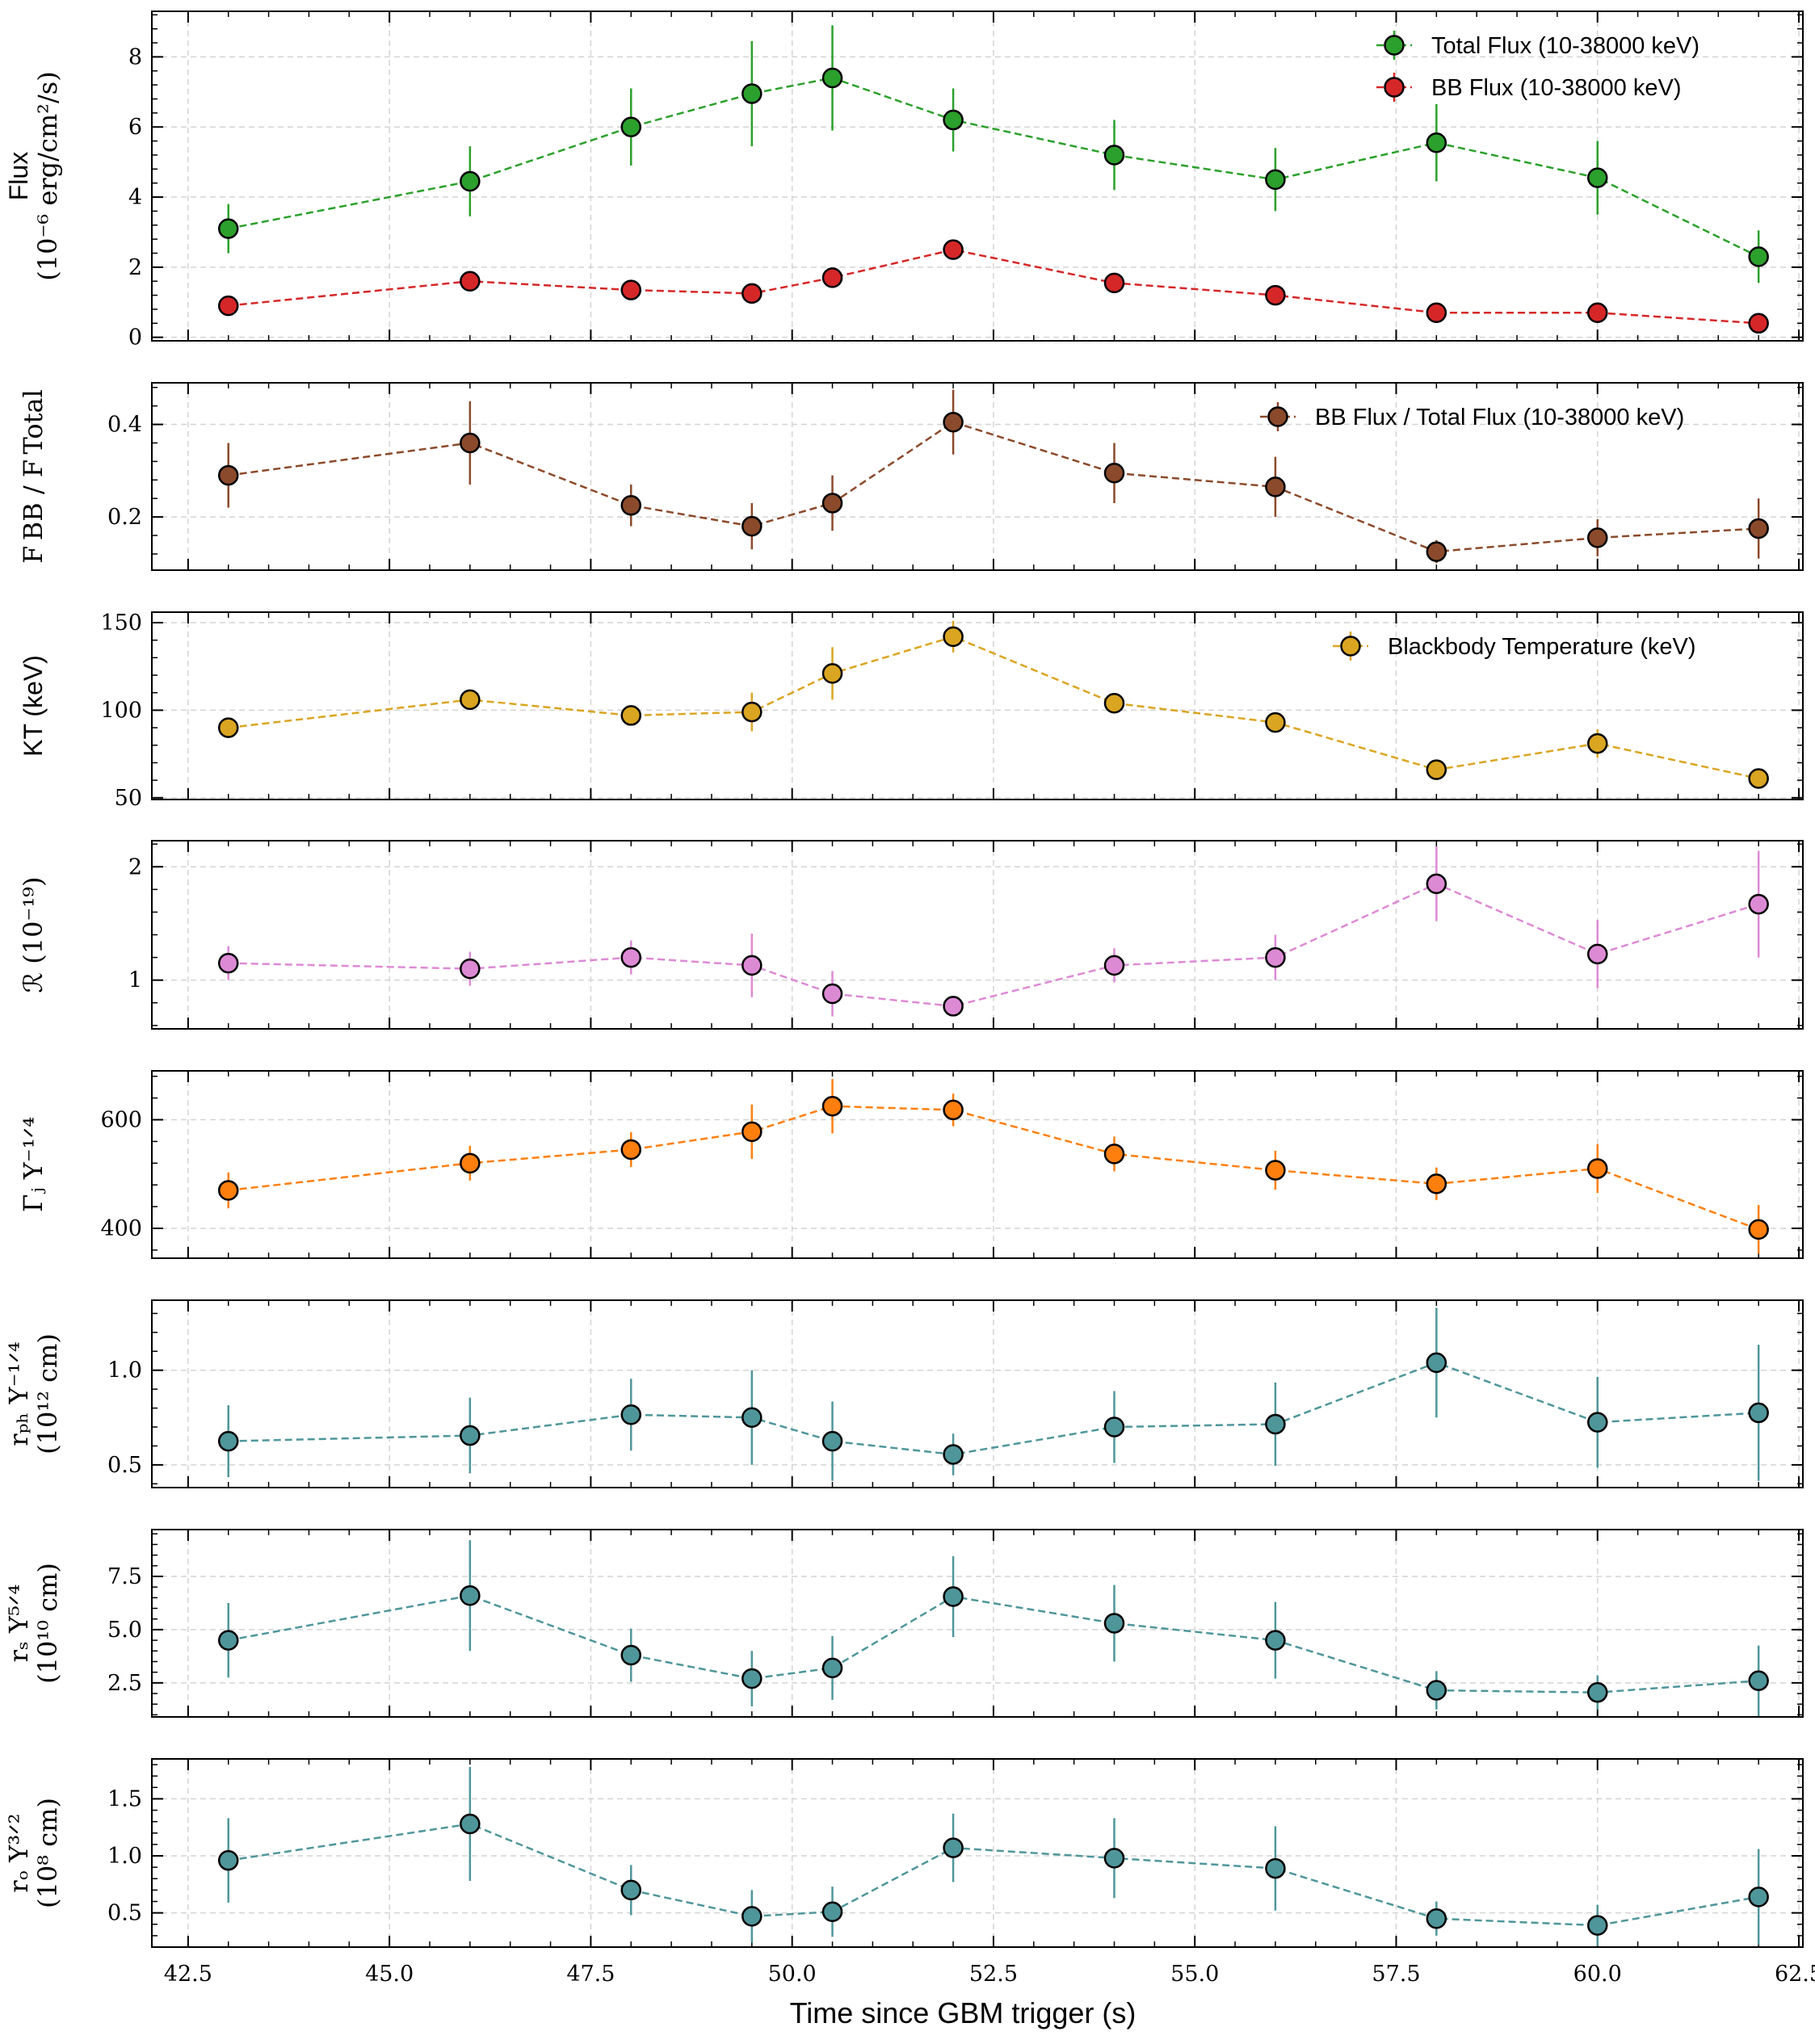  Describe the element at coordinates (1597, 1974) in the screenshot. I see `x-tick-label: 60.0` at that location.